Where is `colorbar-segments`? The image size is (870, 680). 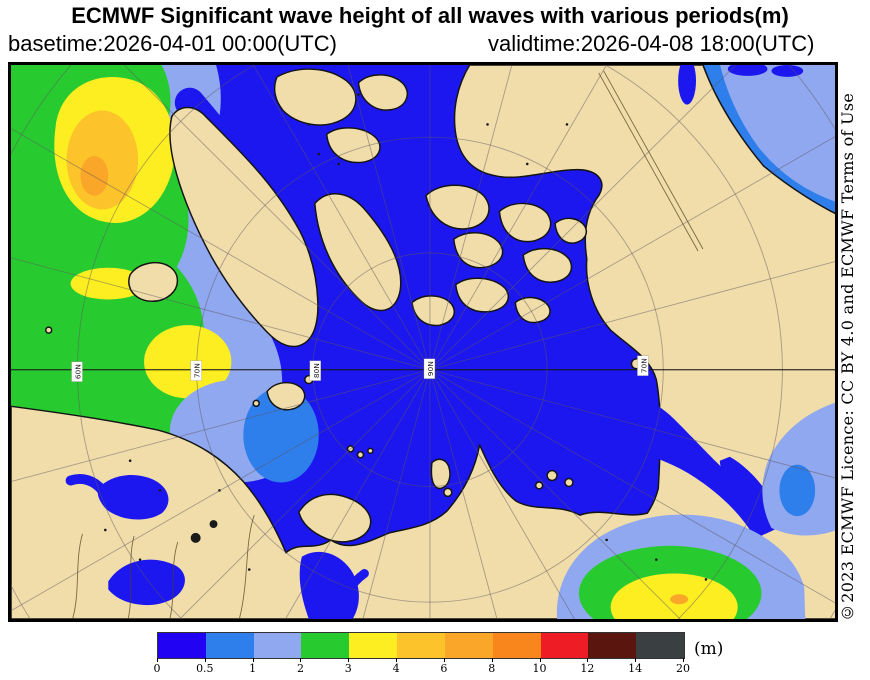 colorbar-segments is located at coordinates (421, 645).